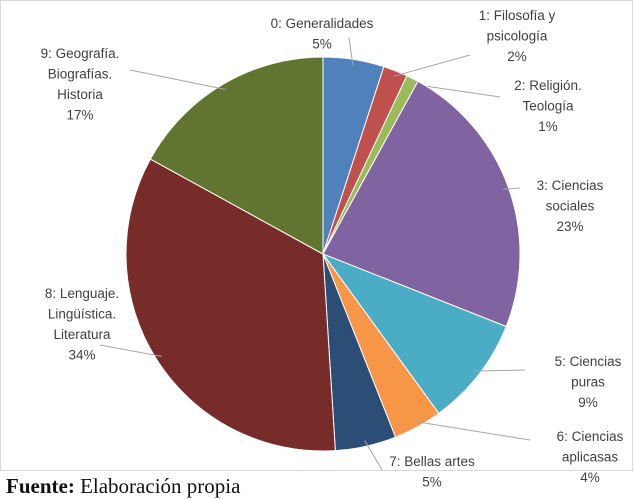 This screenshot has width=634, height=499. I want to click on label-line: Teología, so click(548, 106).